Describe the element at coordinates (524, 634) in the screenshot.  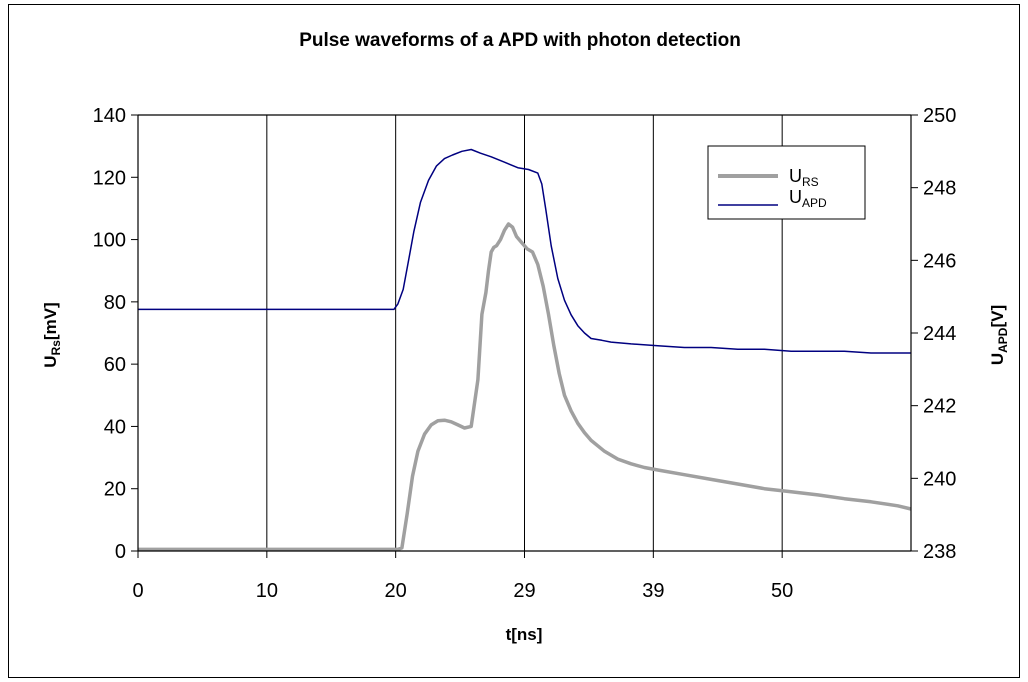
I see `x-axis-label: t[ns]` at that location.